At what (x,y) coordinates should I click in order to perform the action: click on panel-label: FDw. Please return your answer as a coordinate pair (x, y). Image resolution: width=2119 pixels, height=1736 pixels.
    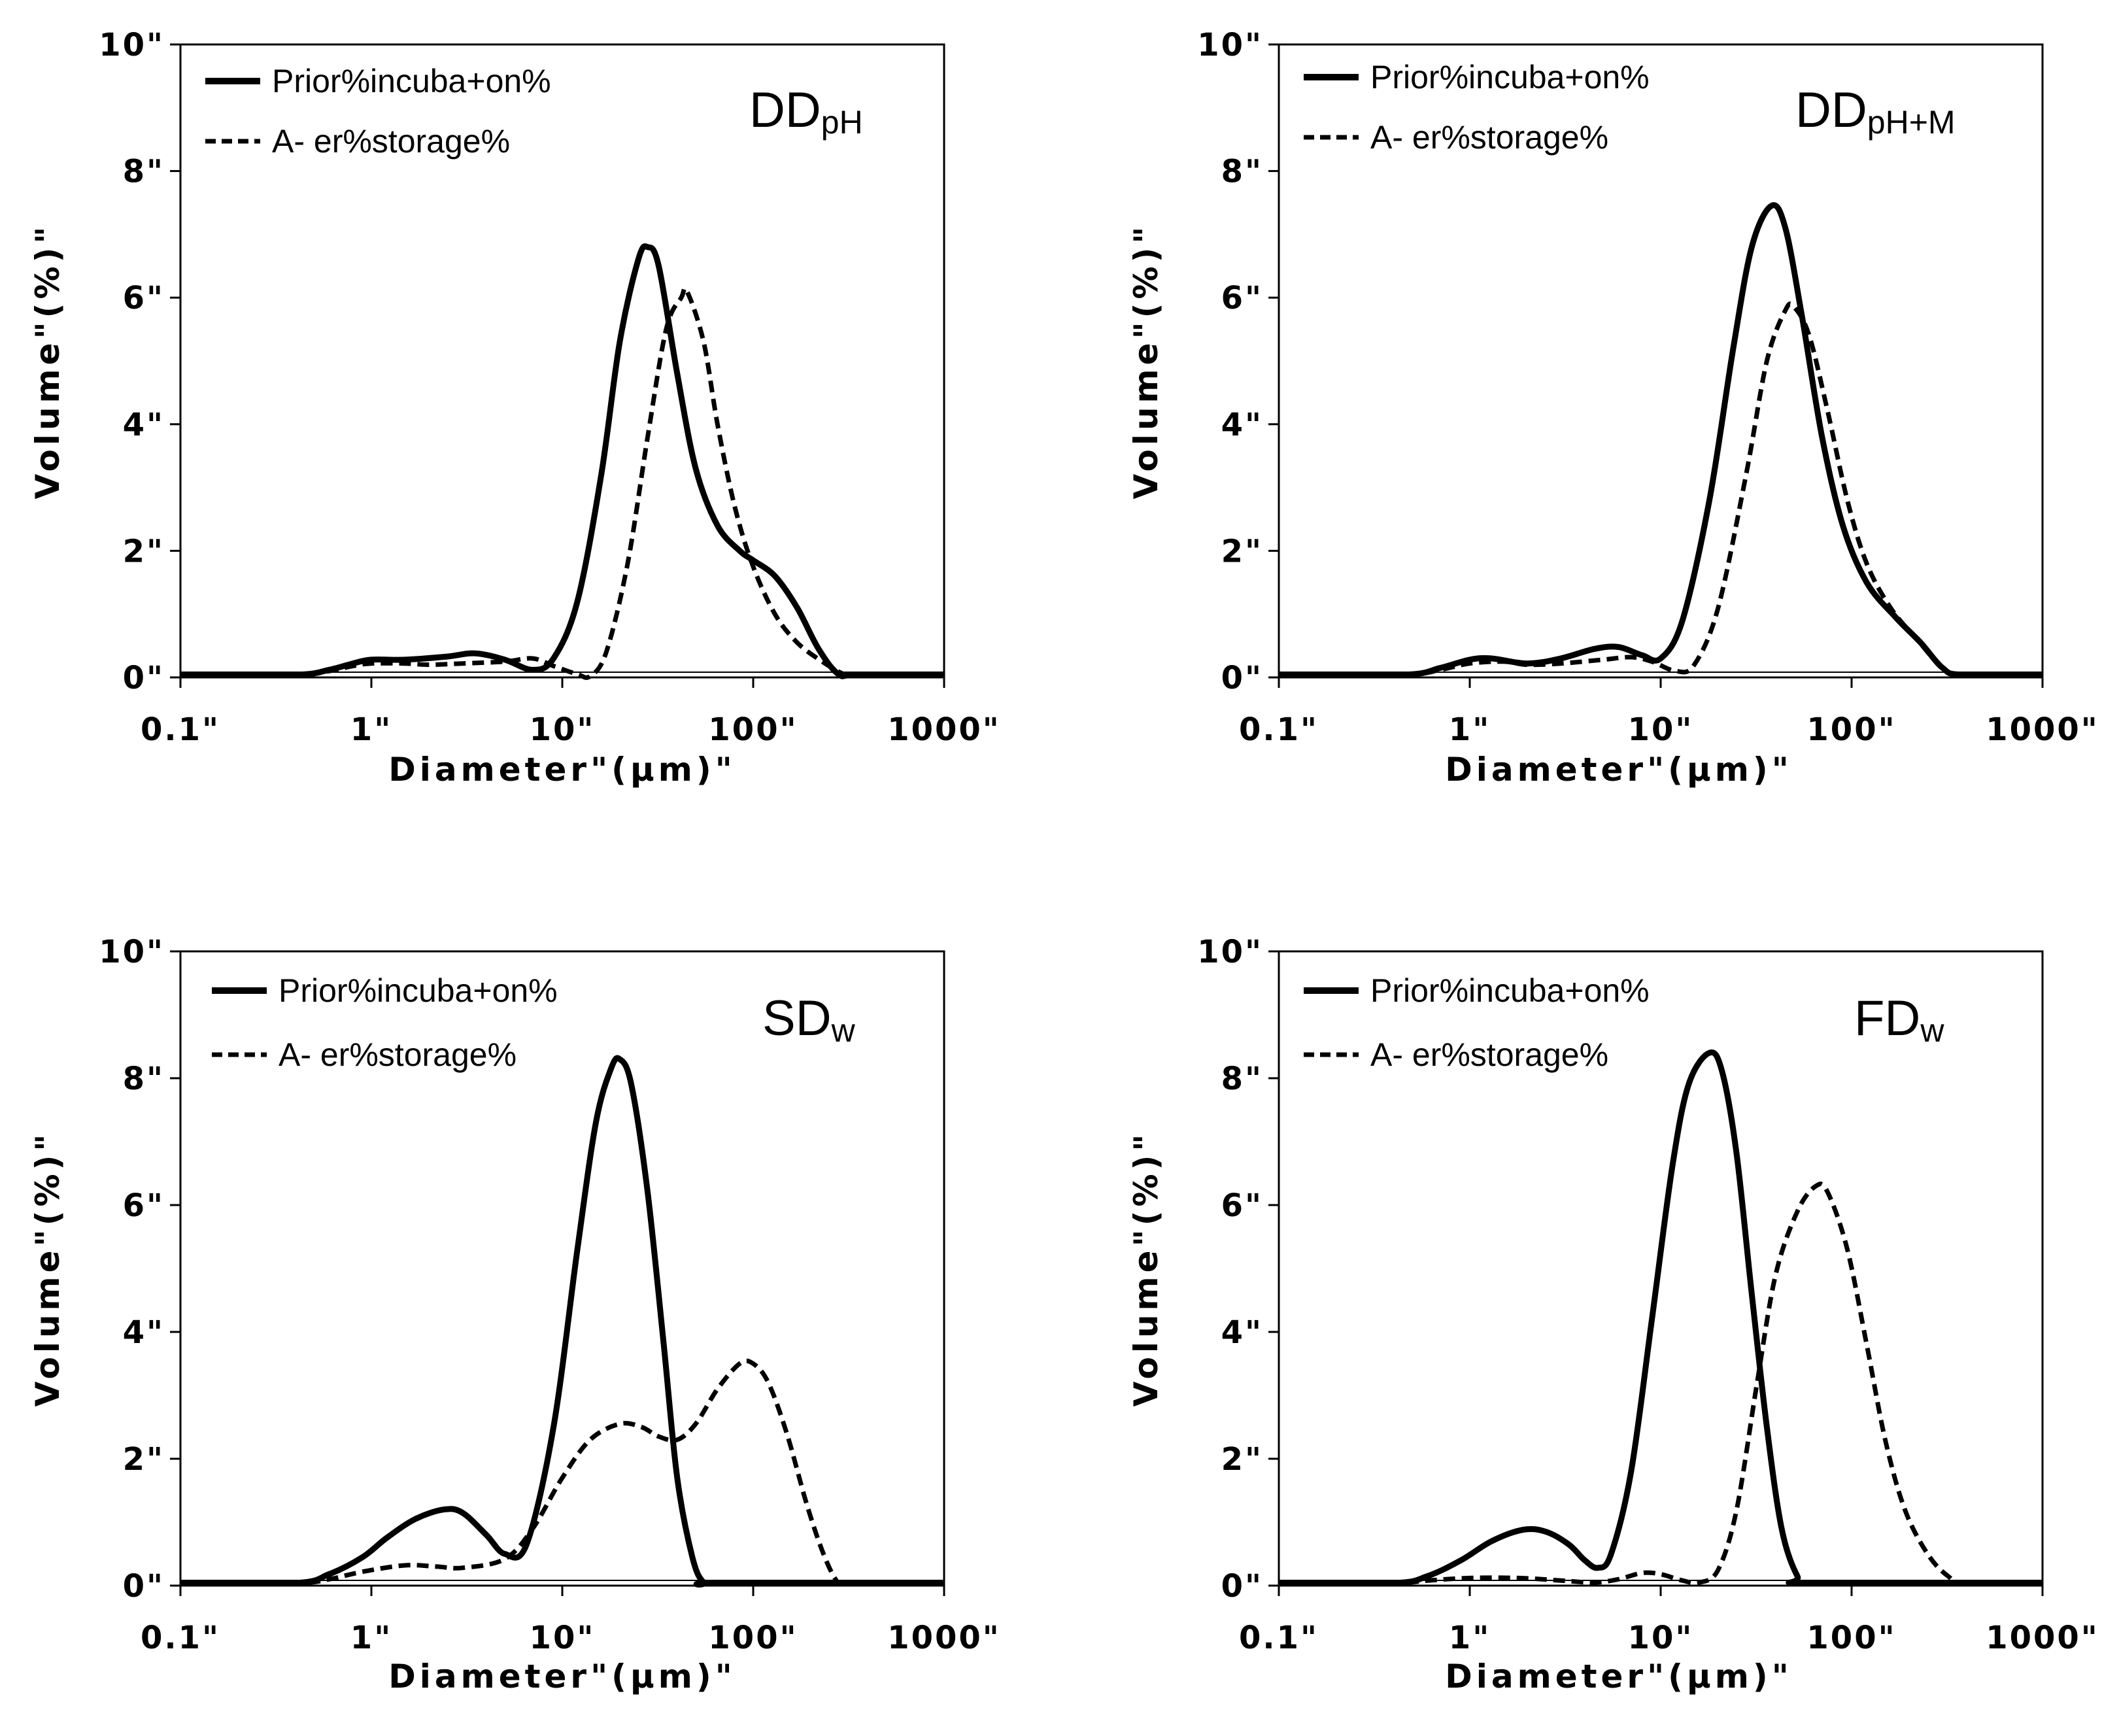
    Looking at the image, I should click on (1899, 1020).